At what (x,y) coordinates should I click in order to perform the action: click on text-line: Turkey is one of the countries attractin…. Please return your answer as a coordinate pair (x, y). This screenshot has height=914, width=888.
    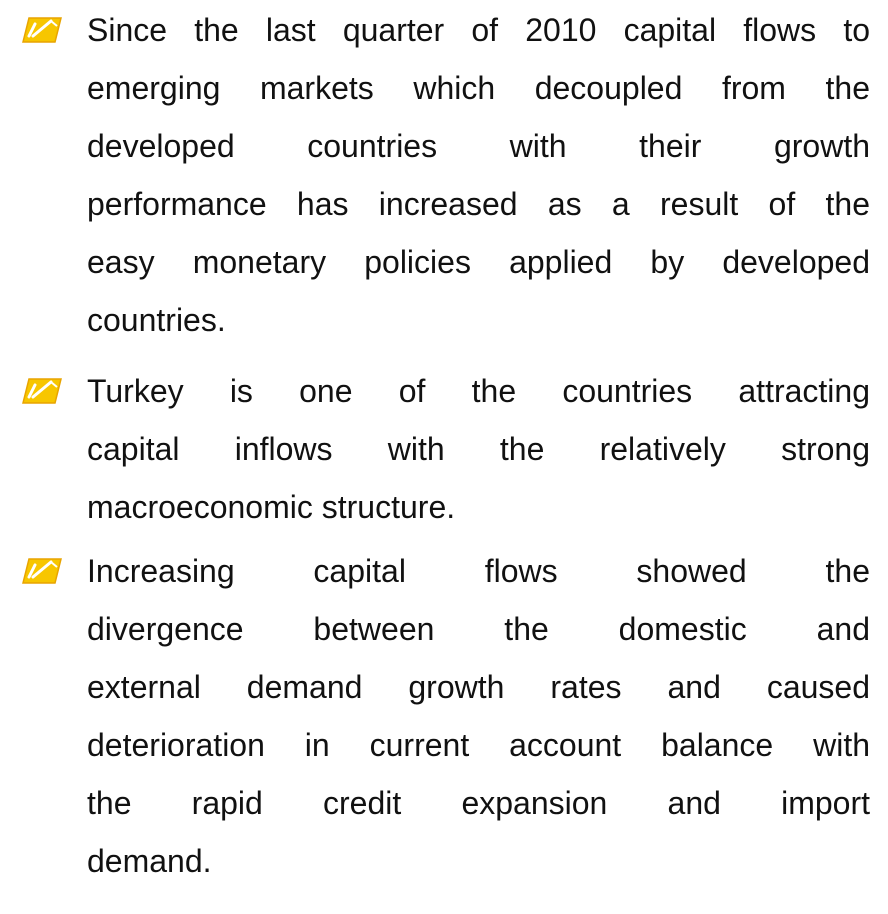
    Looking at the image, I should click on (478, 391).